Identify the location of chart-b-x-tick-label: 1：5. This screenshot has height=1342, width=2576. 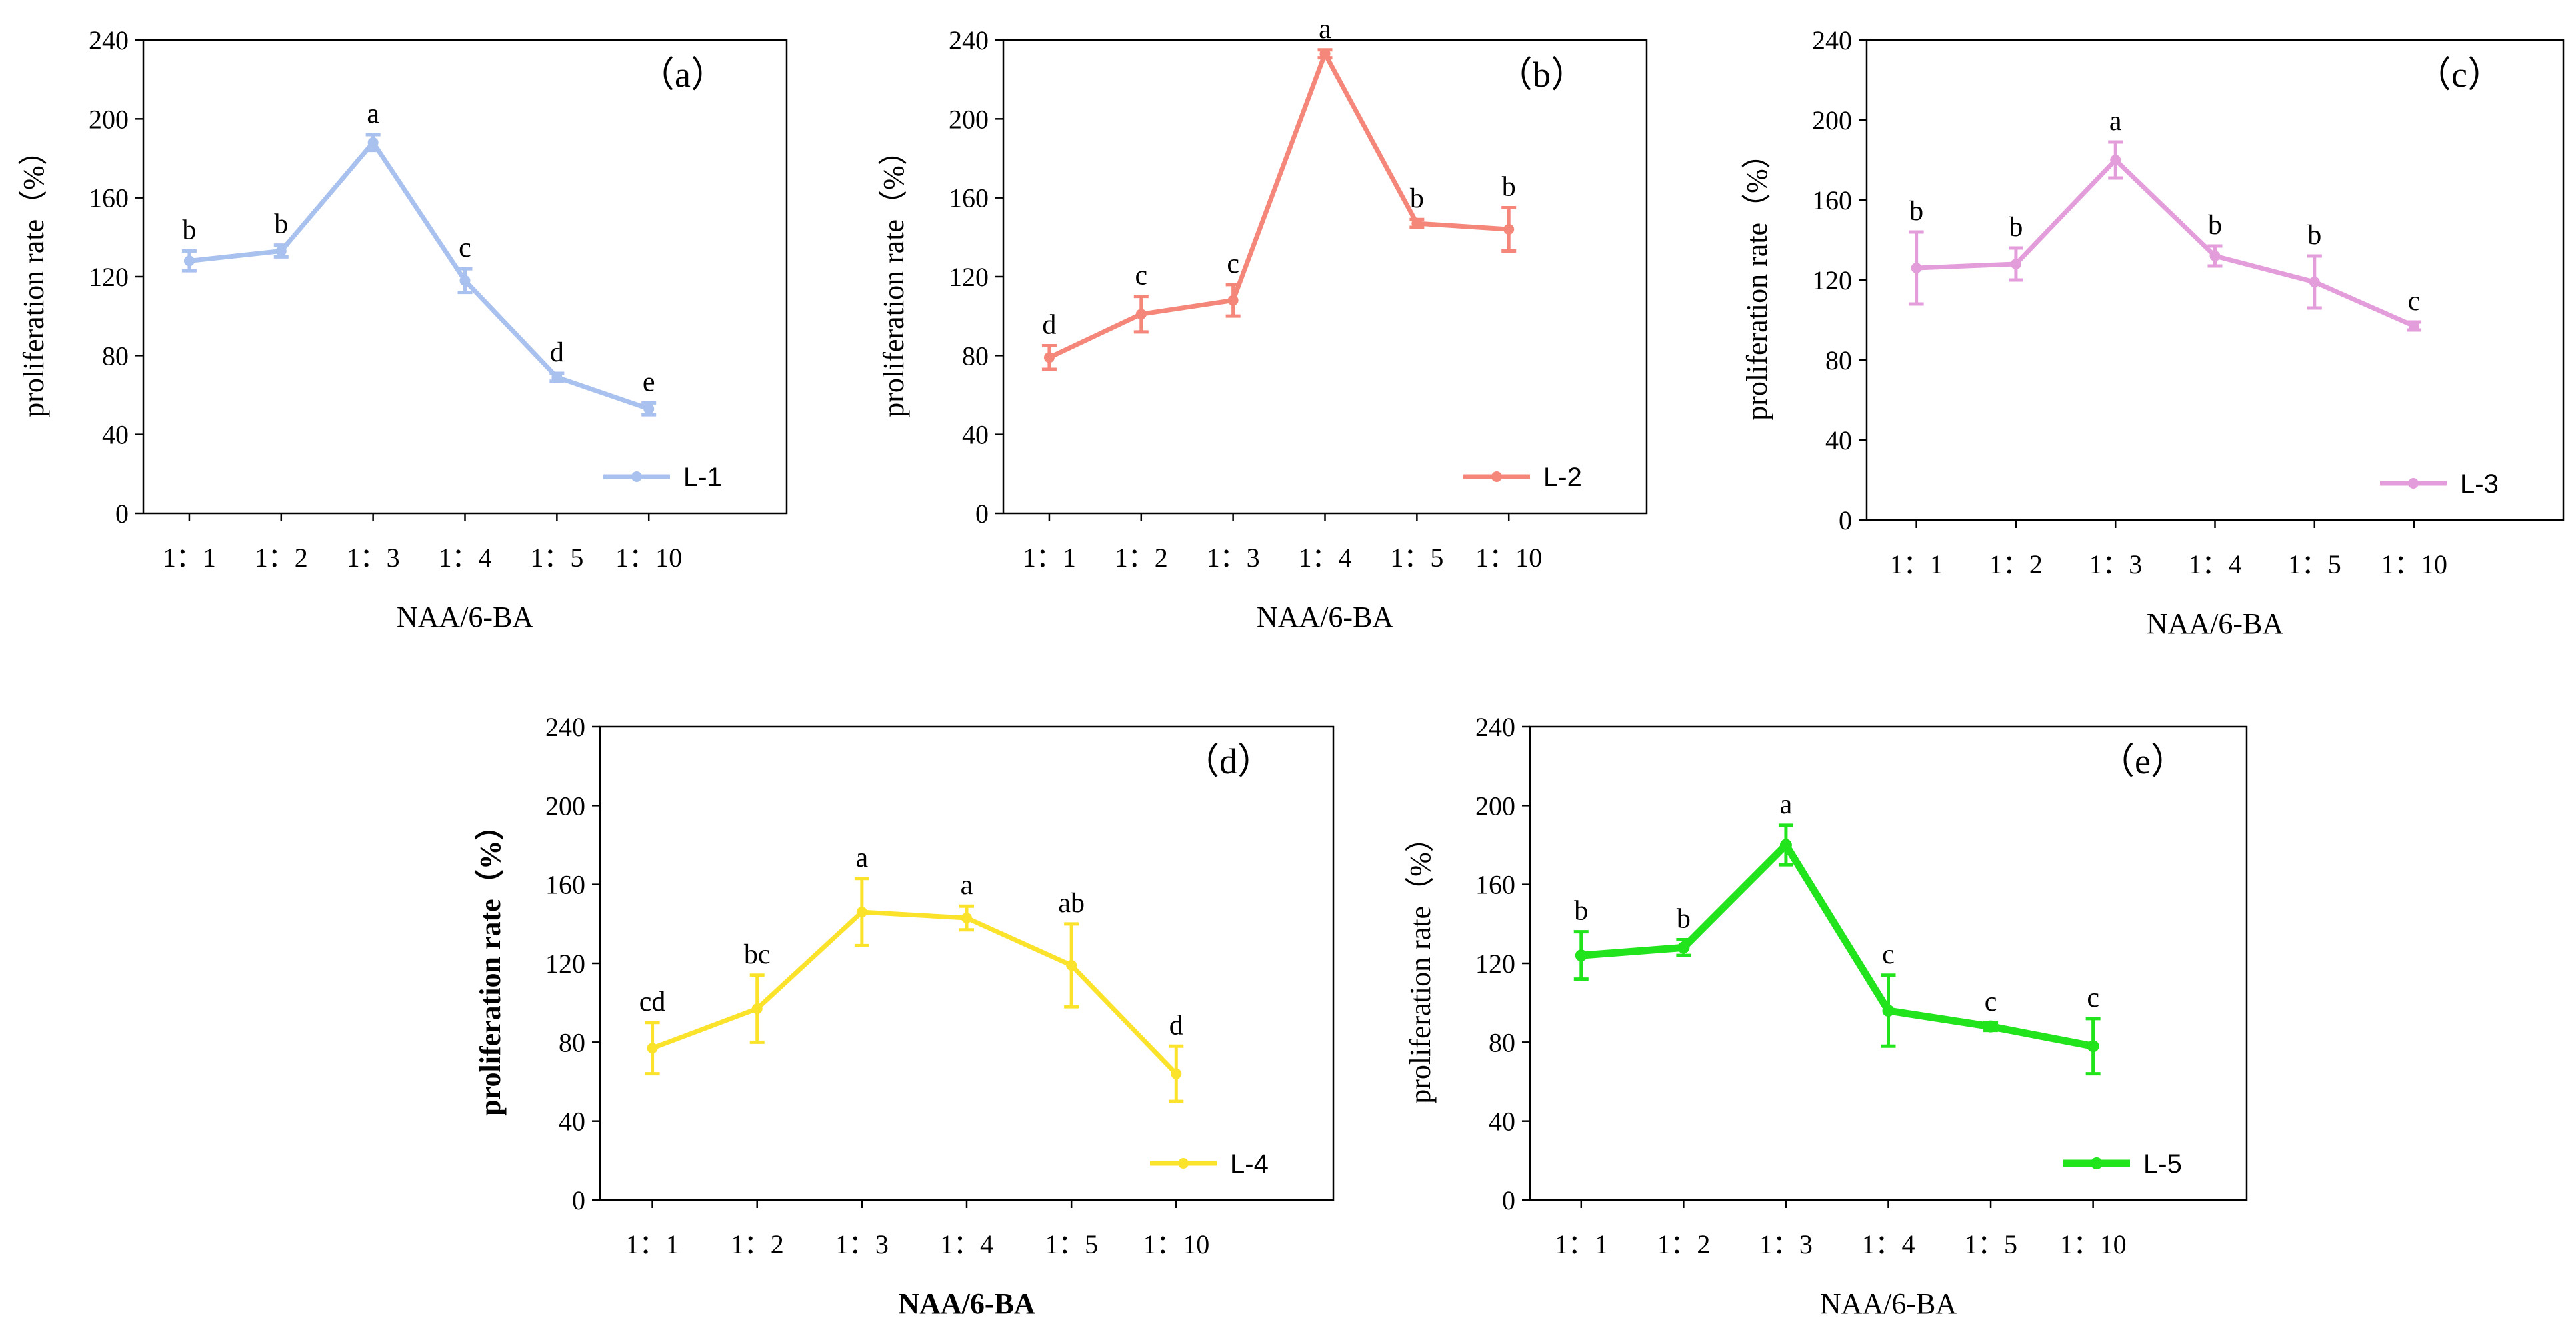
(1416, 558).